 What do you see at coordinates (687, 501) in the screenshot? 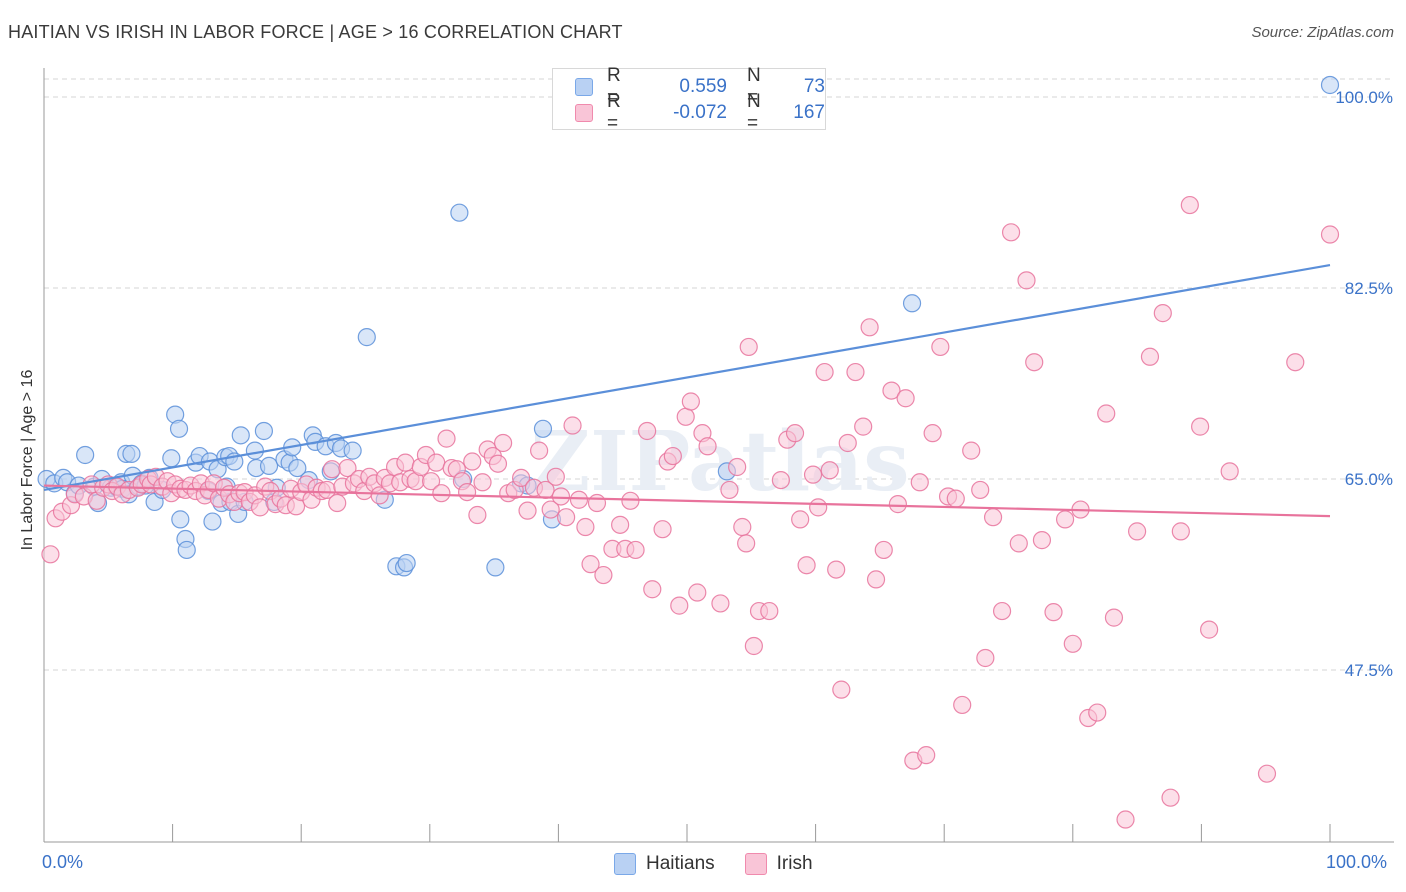
I see `trend-line-irish` at bounding box center [687, 501].